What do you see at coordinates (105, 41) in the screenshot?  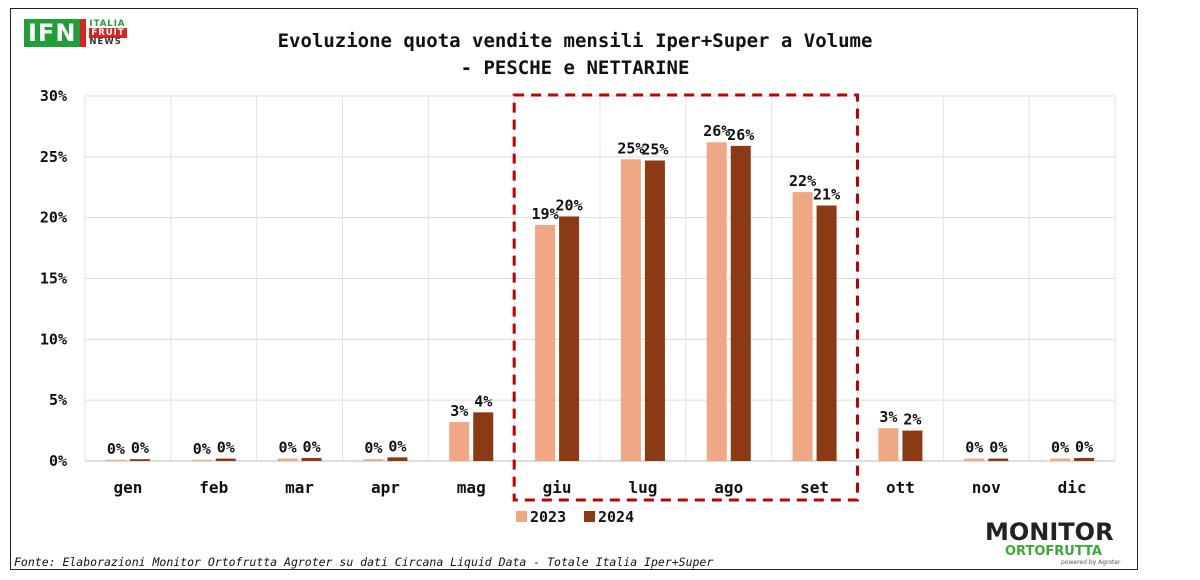 I see `ifn-logo-line3: NEWS` at bounding box center [105, 41].